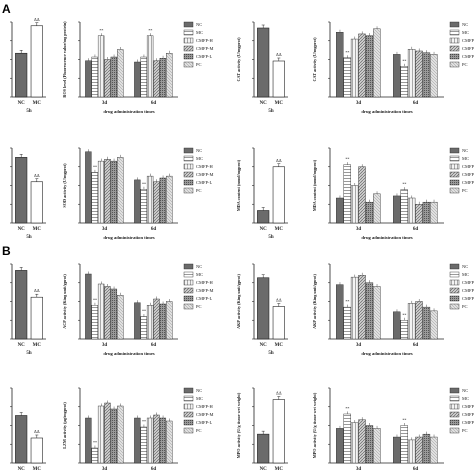  Describe the element at coordinates (204, 422) in the screenshot. I see `chart-13-legend-label: CMFP-L` at that location.